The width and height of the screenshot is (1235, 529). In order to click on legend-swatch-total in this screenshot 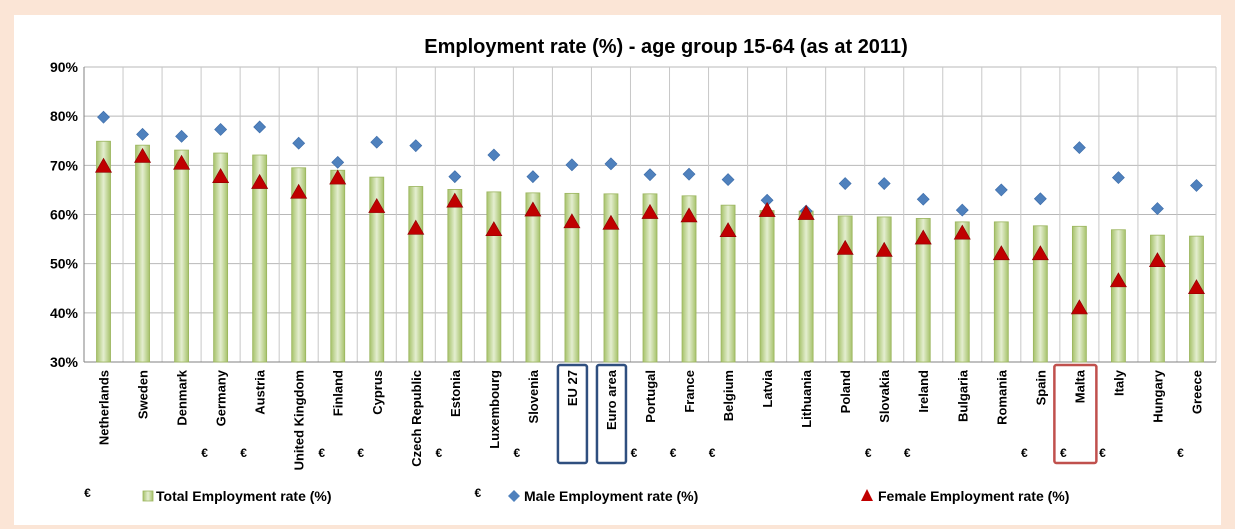, I will do `click(148, 496)`.